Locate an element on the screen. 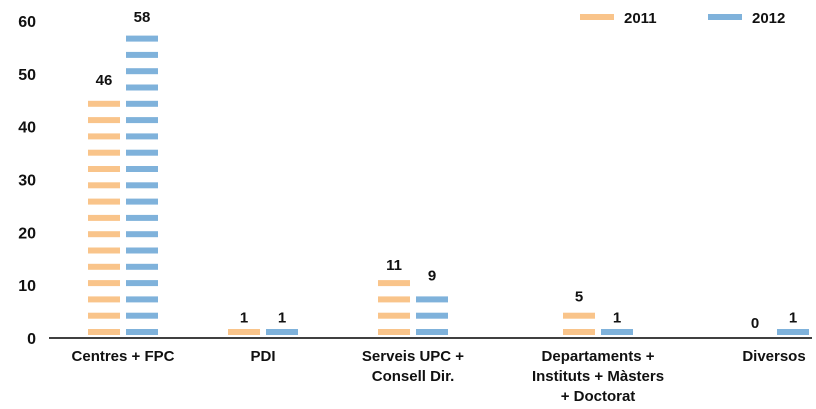 The height and width of the screenshot is (409, 816). y-axis-ticks: 0 10 20 30 40 50 60 is located at coordinates (27, 181).